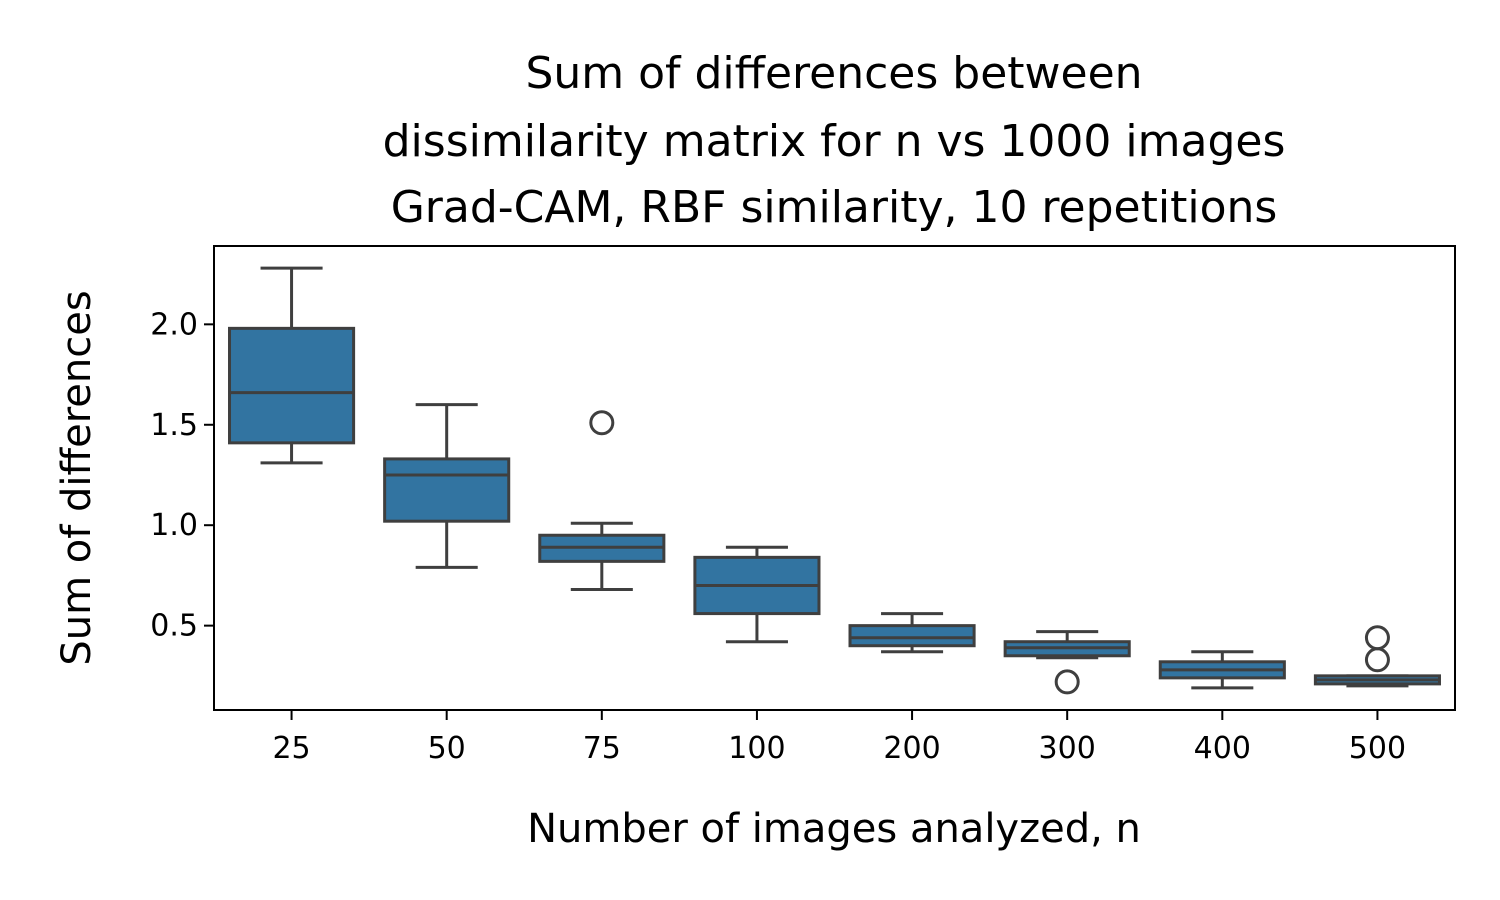  What do you see at coordinates (833, 73) in the screenshot?
I see `chart-title-line-1: Sum of differences between` at bounding box center [833, 73].